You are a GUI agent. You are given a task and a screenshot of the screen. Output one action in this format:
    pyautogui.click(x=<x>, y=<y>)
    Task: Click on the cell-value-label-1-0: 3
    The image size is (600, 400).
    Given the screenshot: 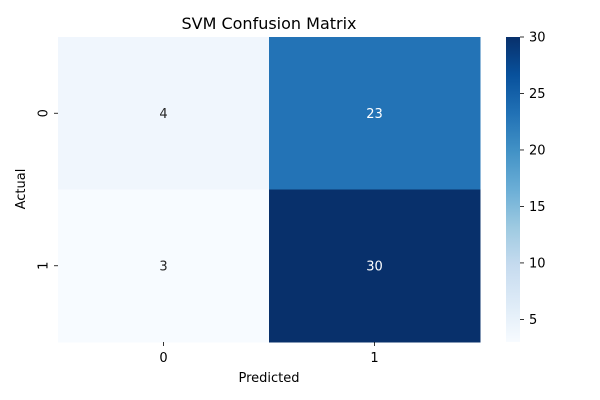 What is the action you would take?
    pyautogui.click(x=163, y=266)
    